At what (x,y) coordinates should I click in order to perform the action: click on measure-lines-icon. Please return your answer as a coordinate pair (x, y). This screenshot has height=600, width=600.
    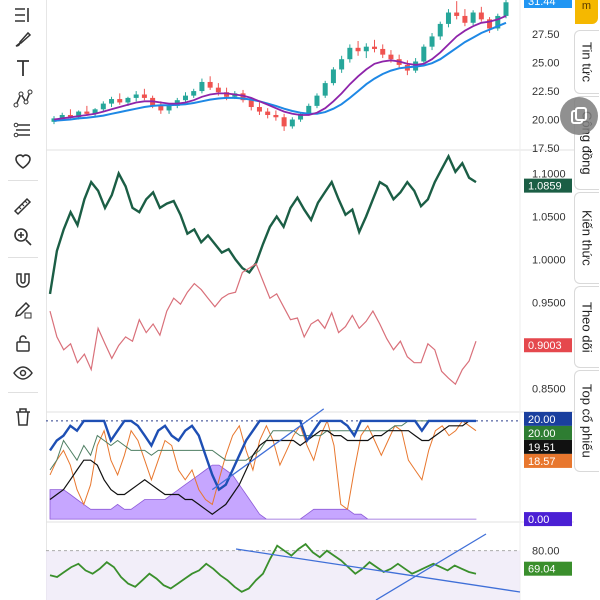
    Looking at the image, I should click on (21, 130).